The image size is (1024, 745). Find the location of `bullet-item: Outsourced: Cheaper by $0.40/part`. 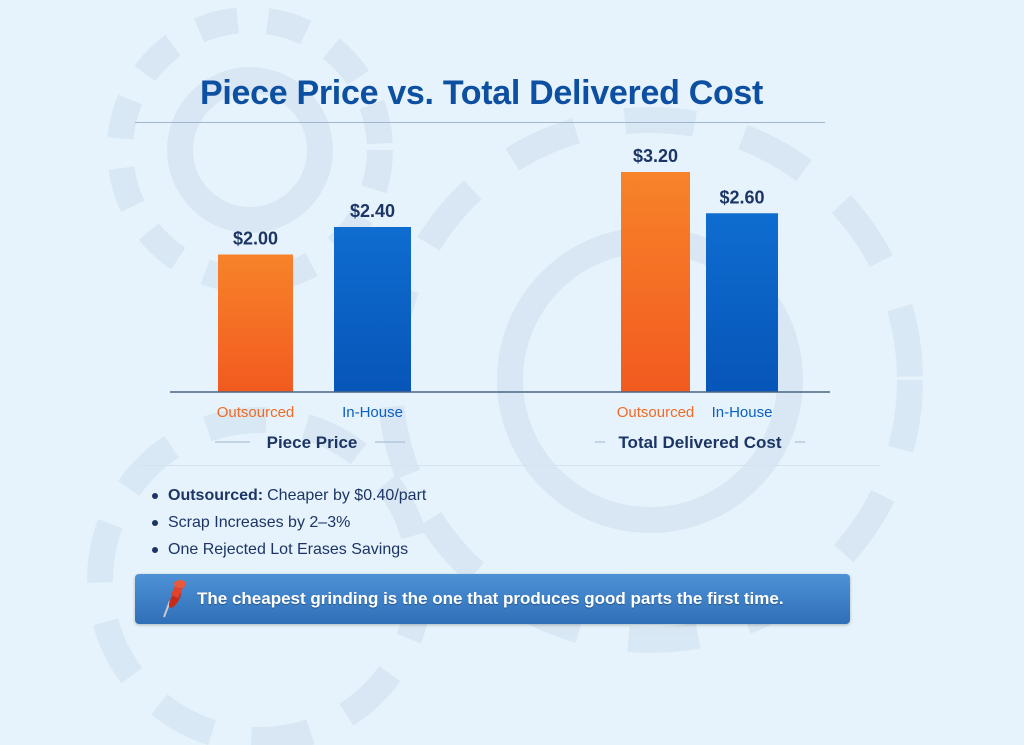

bullet-item: Outsourced: Cheaper by $0.40/part is located at coordinates (289, 495).